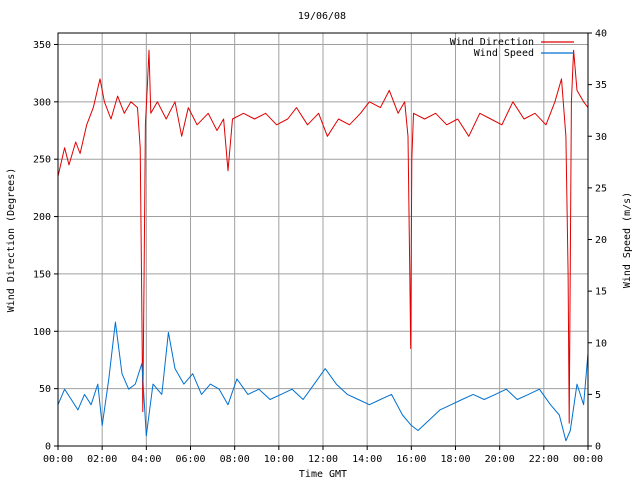 The height and width of the screenshot is (480, 640). Describe the element at coordinates (455, 459) in the screenshot. I see `x-tick-label: 18:00` at that location.